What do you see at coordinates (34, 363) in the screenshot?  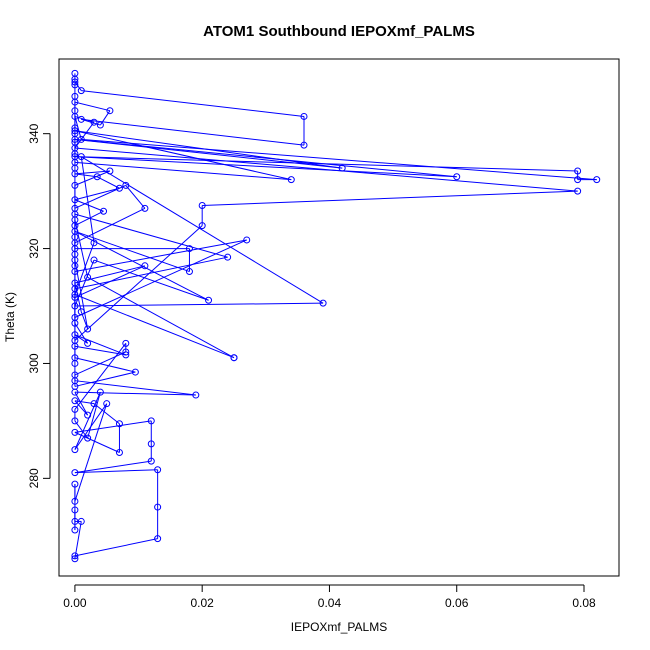 I see `y-tick-label: 300` at bounding box center [34, 363].